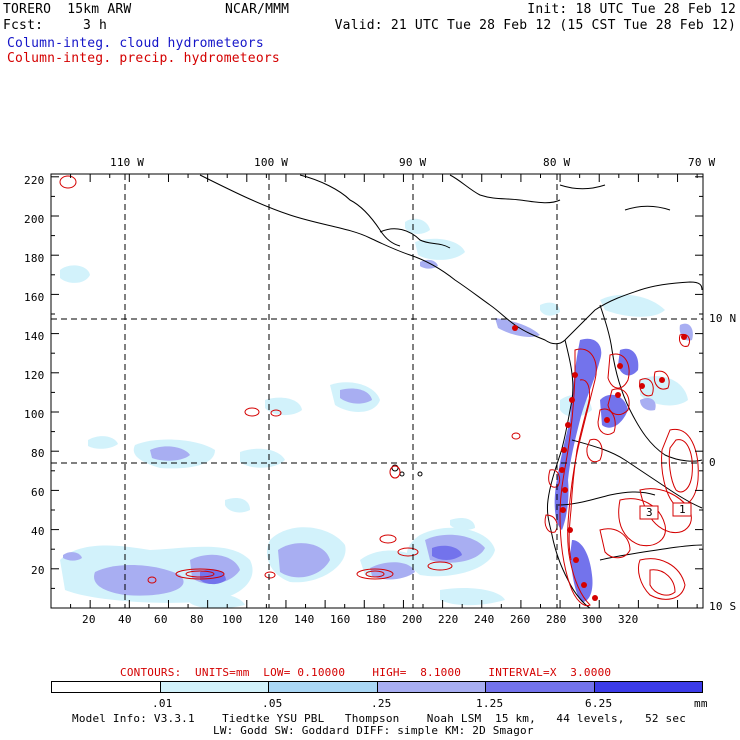 Image resolution: width=740 pixels, height=740 pixels. I want to click on lat-label-0: 0, so click(712, 462).